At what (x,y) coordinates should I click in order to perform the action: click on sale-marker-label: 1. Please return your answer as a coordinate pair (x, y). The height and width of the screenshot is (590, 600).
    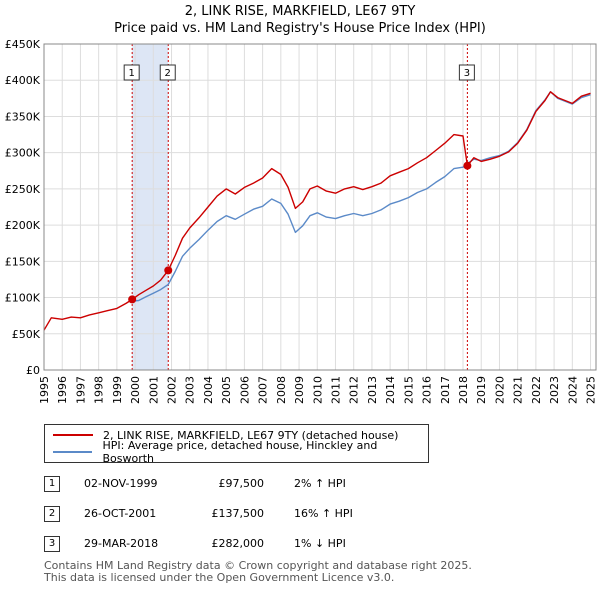
    Looking at the image, I should click on (131, 73).